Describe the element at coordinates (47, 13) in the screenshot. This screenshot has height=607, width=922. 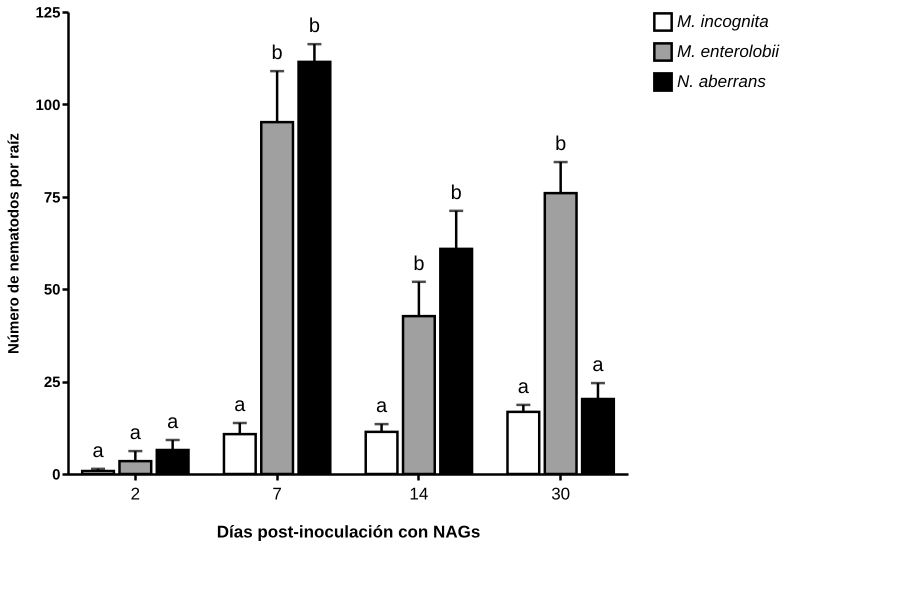
I see `y-tick-label: 125` at that location.